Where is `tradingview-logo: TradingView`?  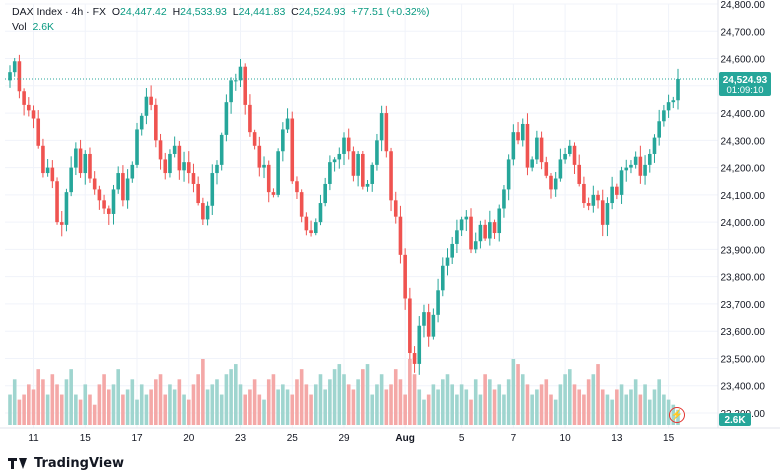
tradingview-logo: TradingView is located at coordinates (66, 463).